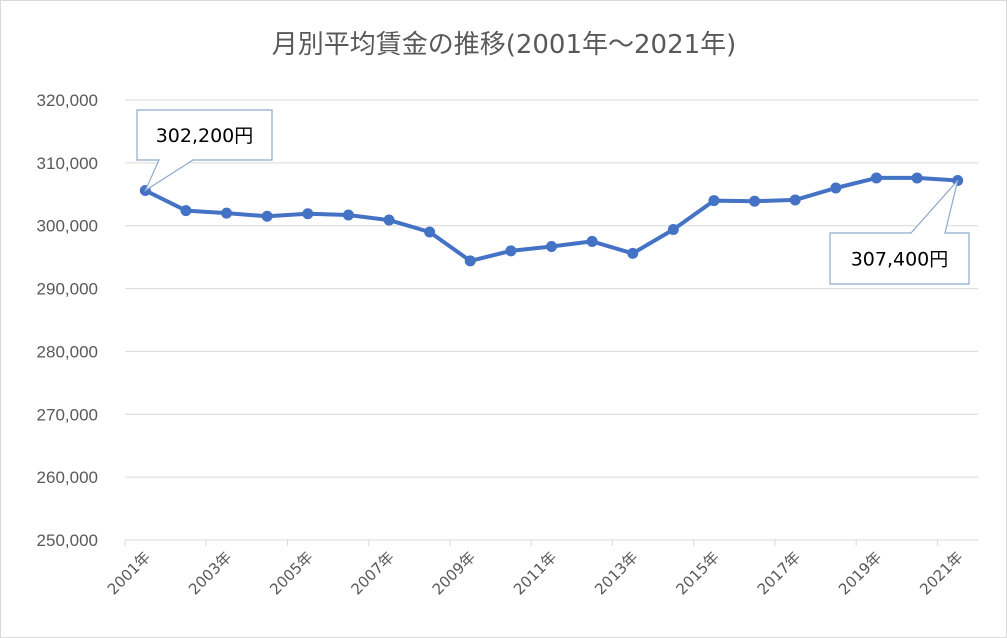 This screenshot has width=1007, height=638. What do you see at coordinates (210, 573) in the screenshot?
I see `x-tick-label: 2003年` at bounding box center [210, 573].